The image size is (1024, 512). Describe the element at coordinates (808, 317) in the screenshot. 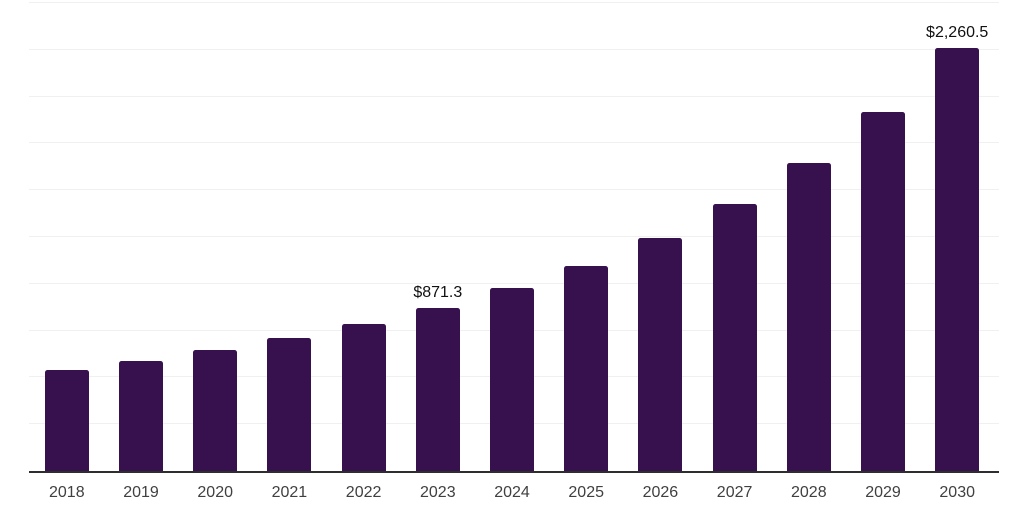

I see `bar-2028` at that location.